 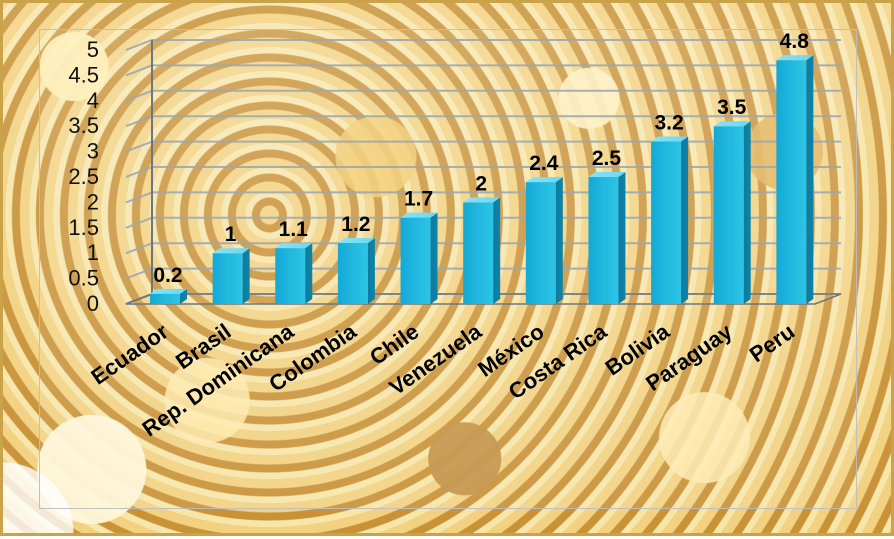 What do you see at coordinates (772, 343) in the screenshot?
I see `category-label: Peru` at bounding box center [772, 343].